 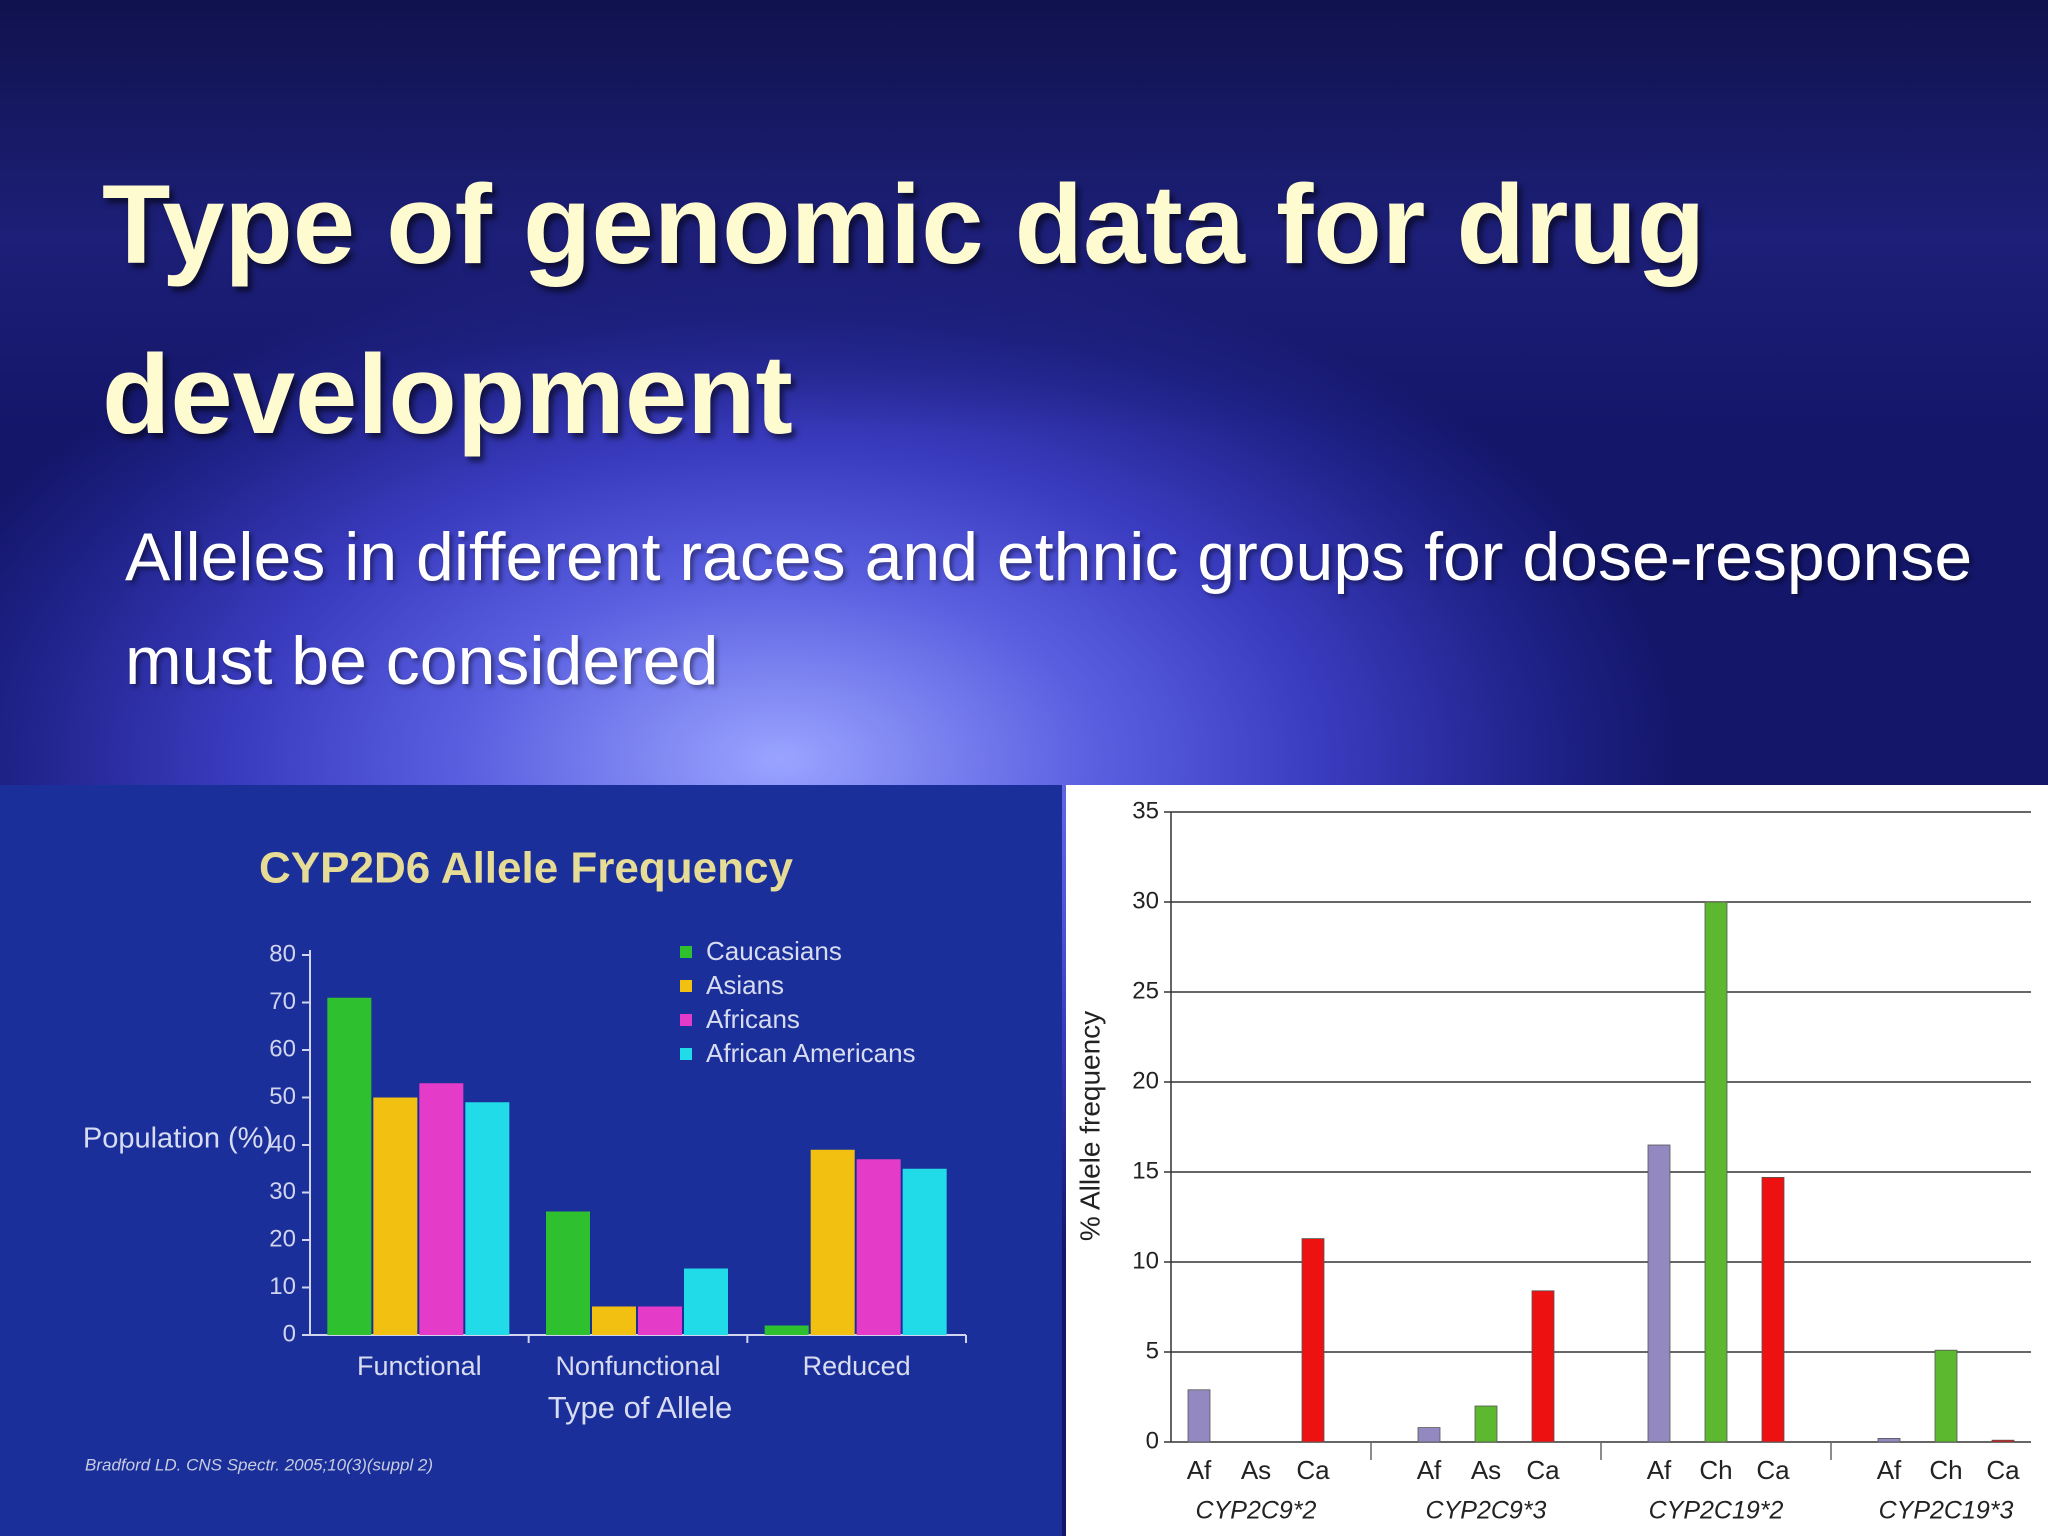 I want to click on x-axis-label: Type of Allele, so click(x=640, y=1407).